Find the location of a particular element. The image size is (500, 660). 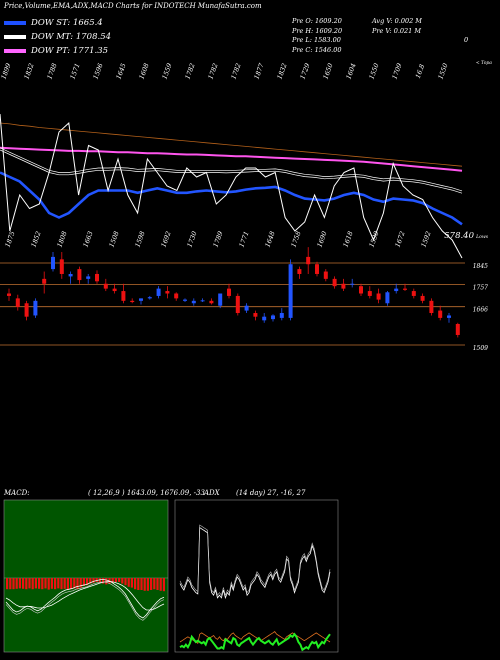

legend-dow-pt: DOW PT: 1771.35 is located at coordinates (56, 51).